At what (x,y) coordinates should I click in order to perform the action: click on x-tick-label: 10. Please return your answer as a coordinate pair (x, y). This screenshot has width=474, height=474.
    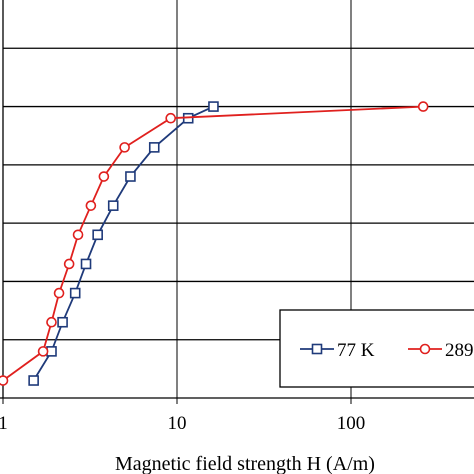
    Looking at the image, I should click on (177, 423).